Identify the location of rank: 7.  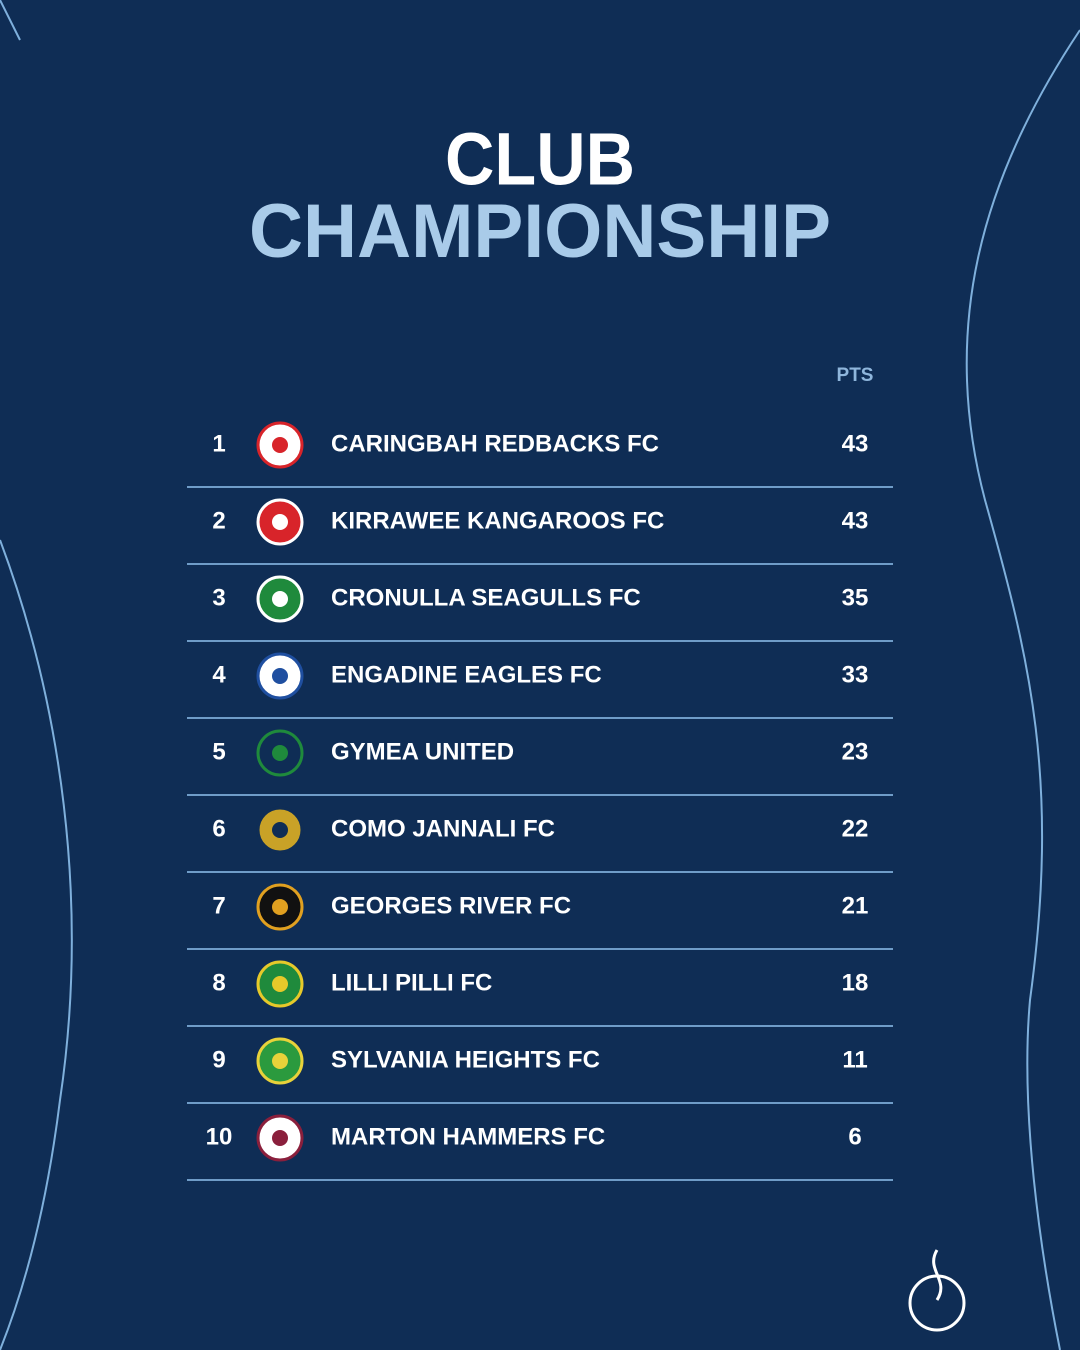
(218, 905).